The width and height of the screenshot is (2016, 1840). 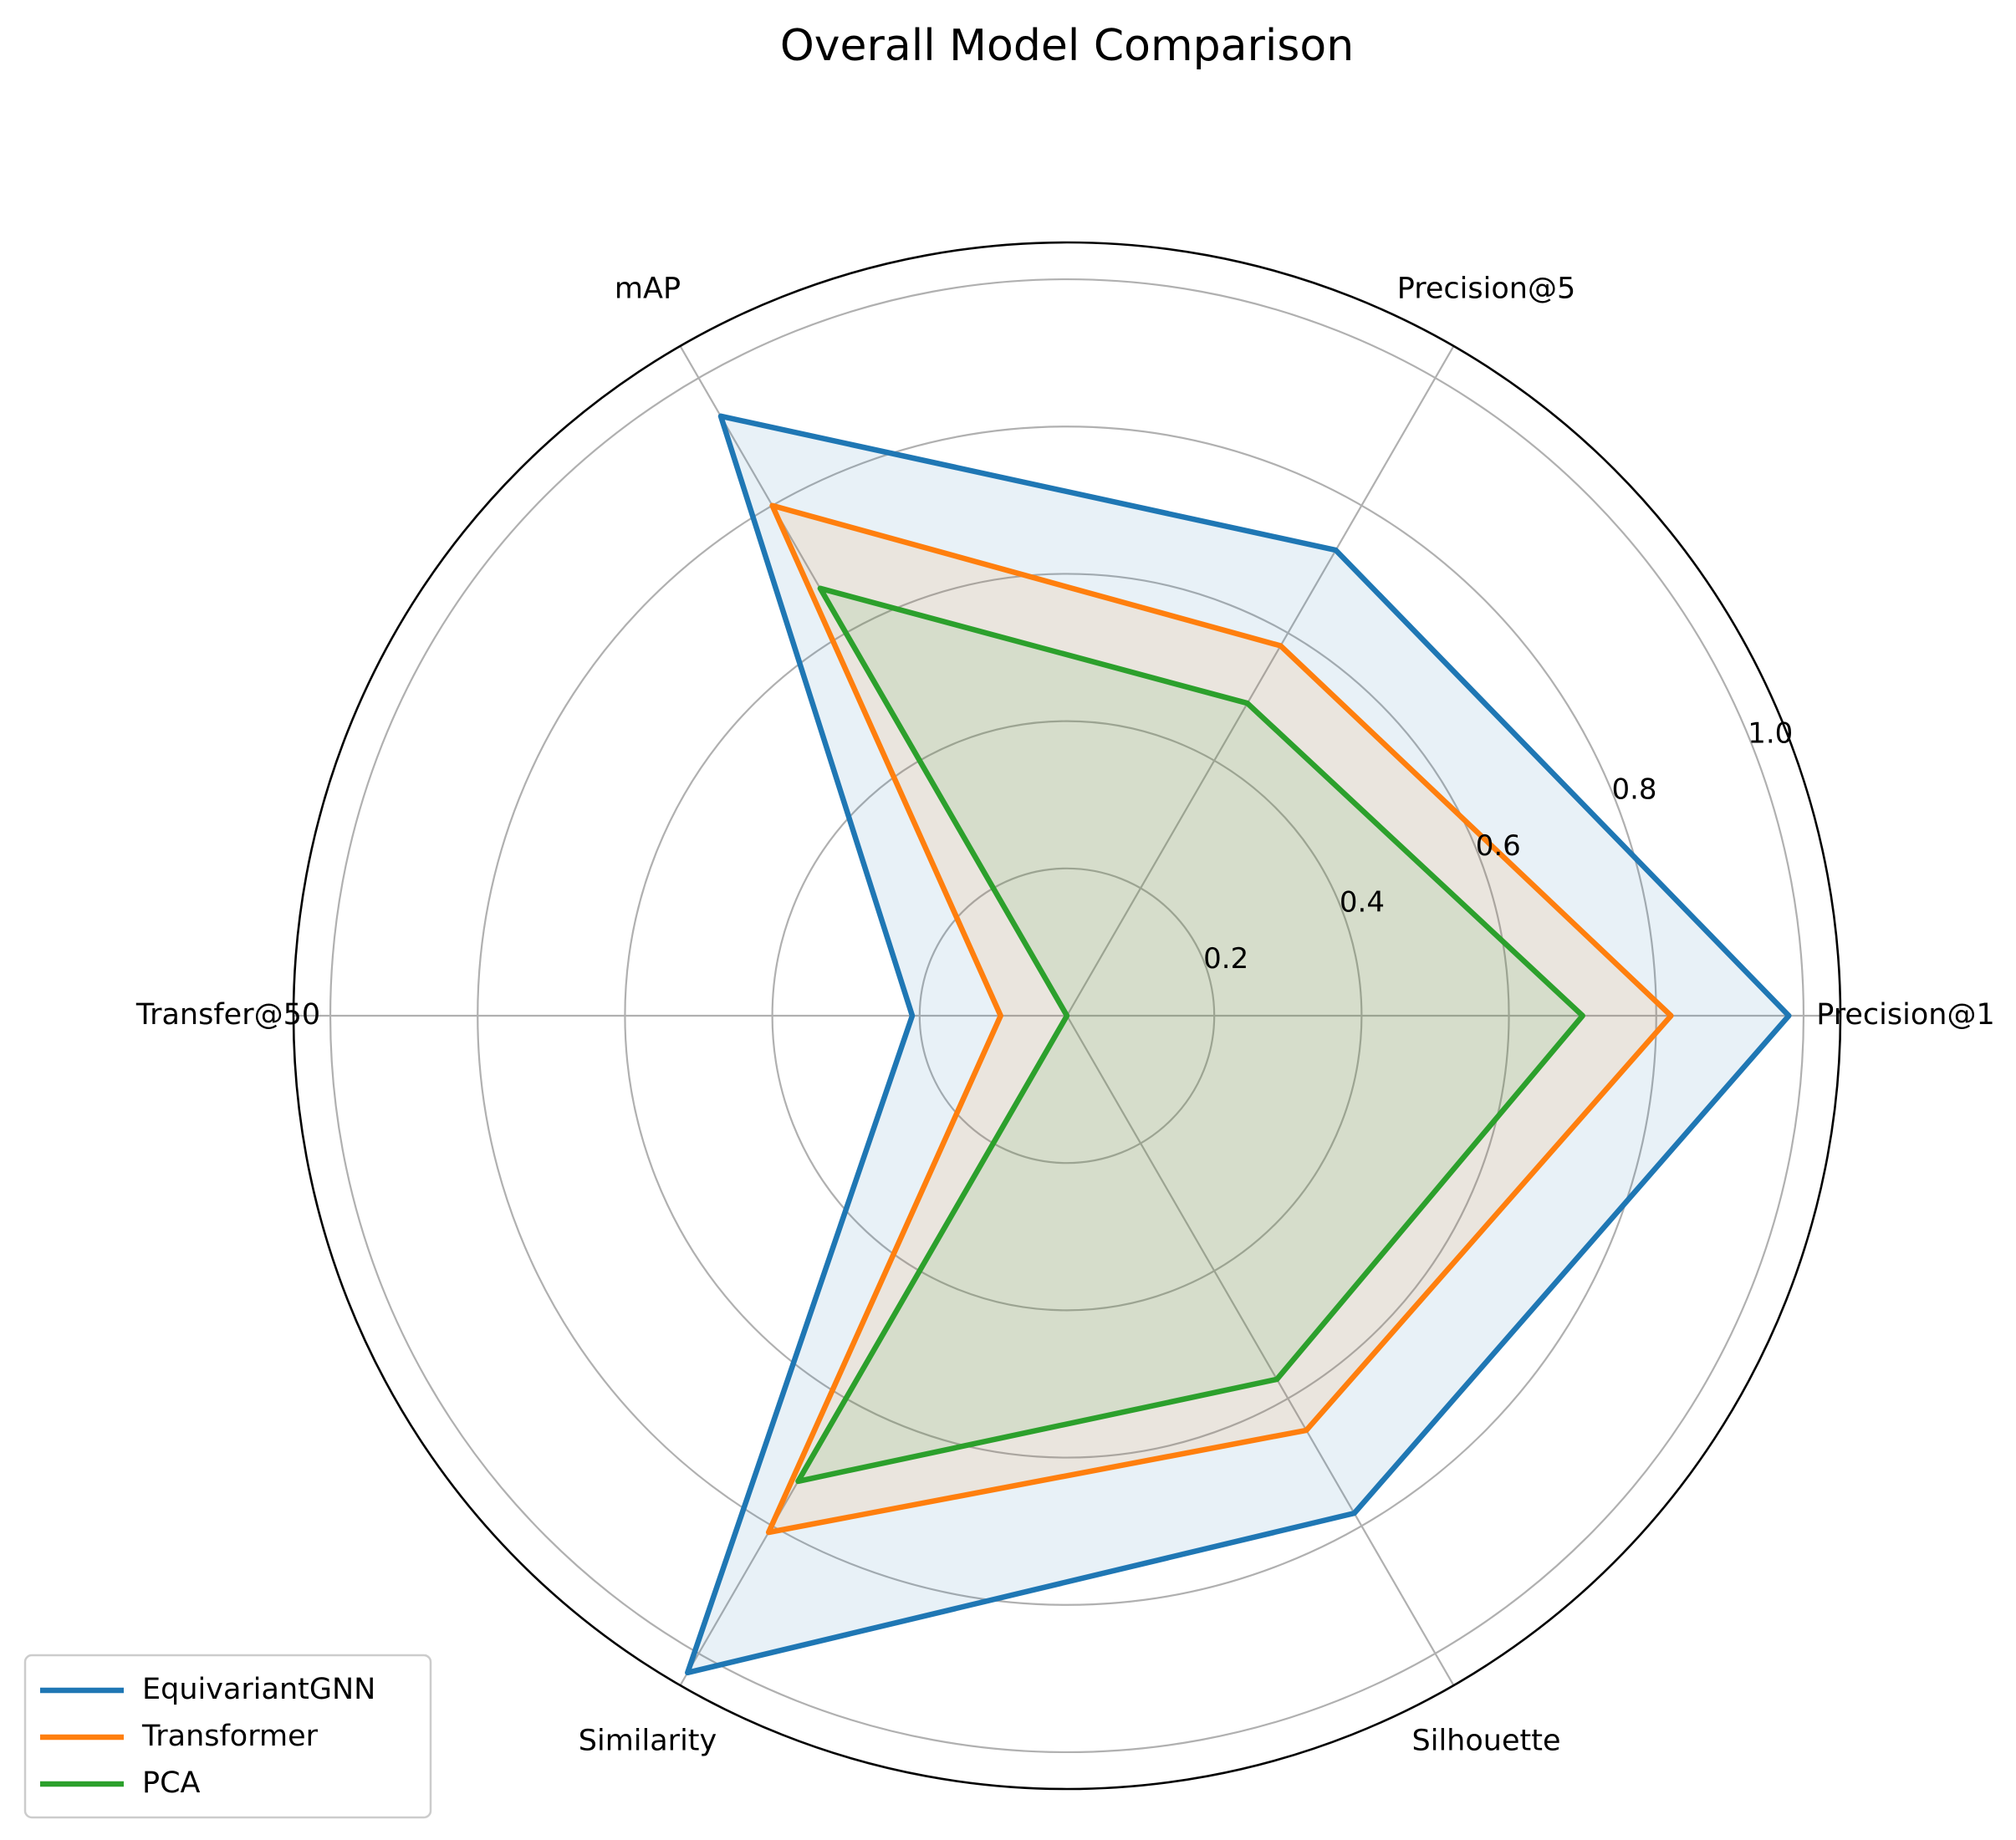 What do you see at coordinates (1905, 1015) in the screenshot?
I see `category-label: Precision@1` at bounding box center [1905, 1015].